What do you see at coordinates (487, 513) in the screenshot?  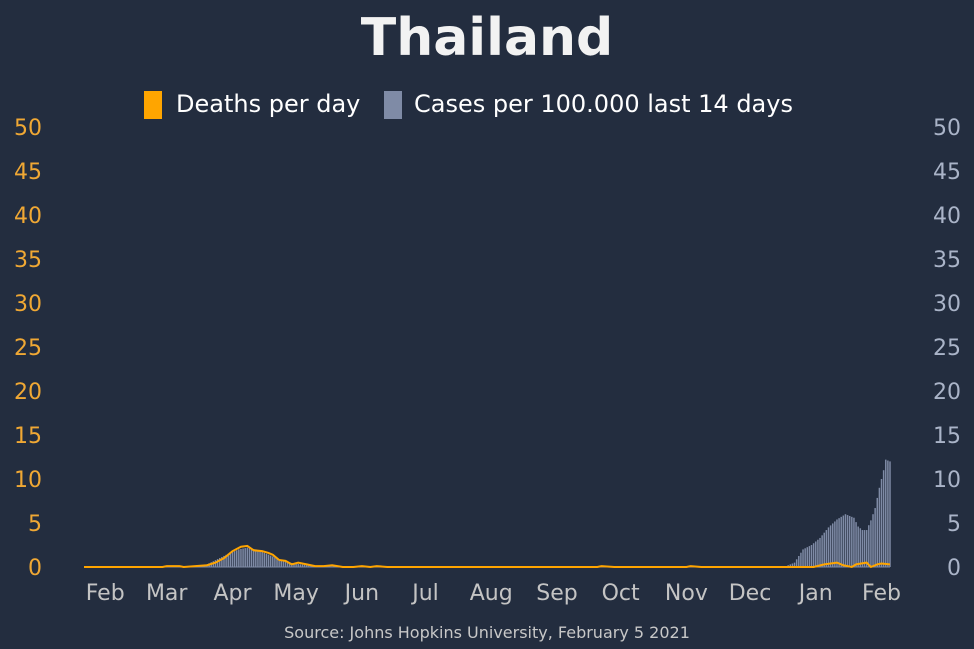 I see `cases-bars` at bounding box center [487, 513].